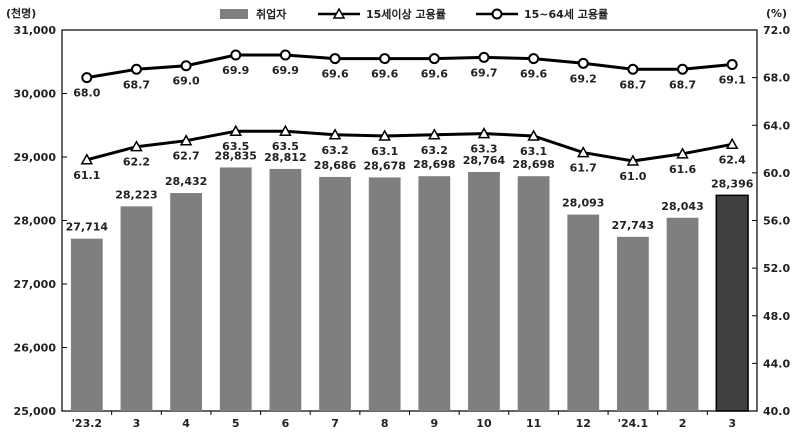  I want to click on employment-rate-15-64-label: 69.7, so click(483, 72).